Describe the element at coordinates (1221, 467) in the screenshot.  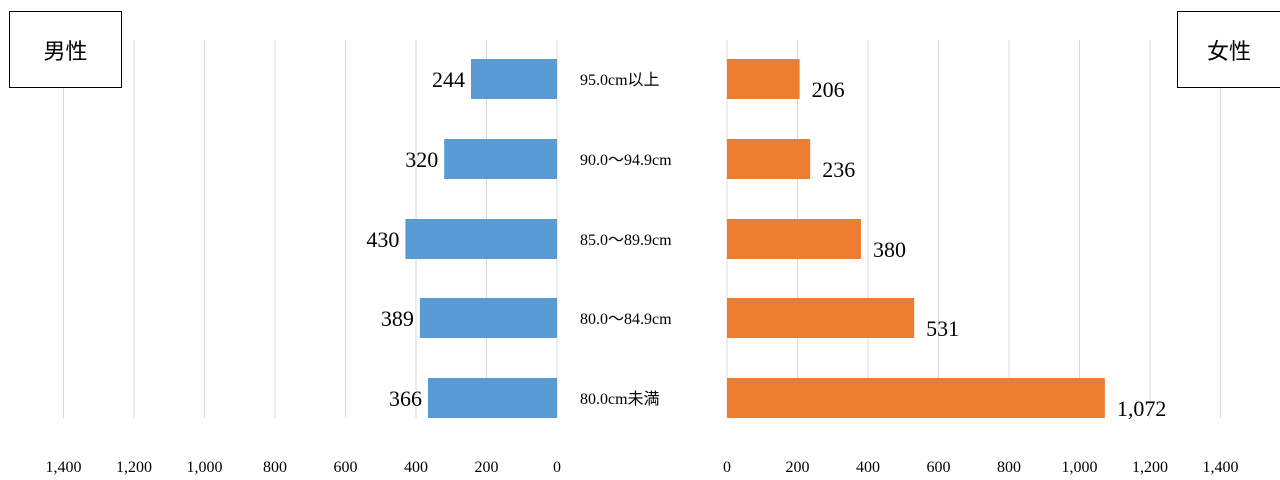
I see `female-x-tick-label: 1,400` at that location.